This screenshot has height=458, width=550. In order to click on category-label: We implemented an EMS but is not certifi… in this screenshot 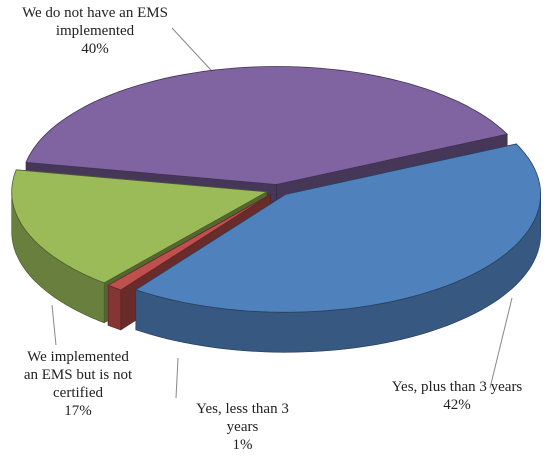, I will do `click(78, 375)`.